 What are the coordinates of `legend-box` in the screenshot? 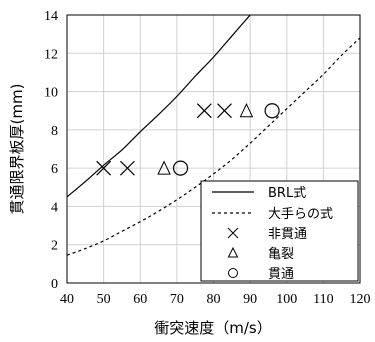 It's located at (279, 231).